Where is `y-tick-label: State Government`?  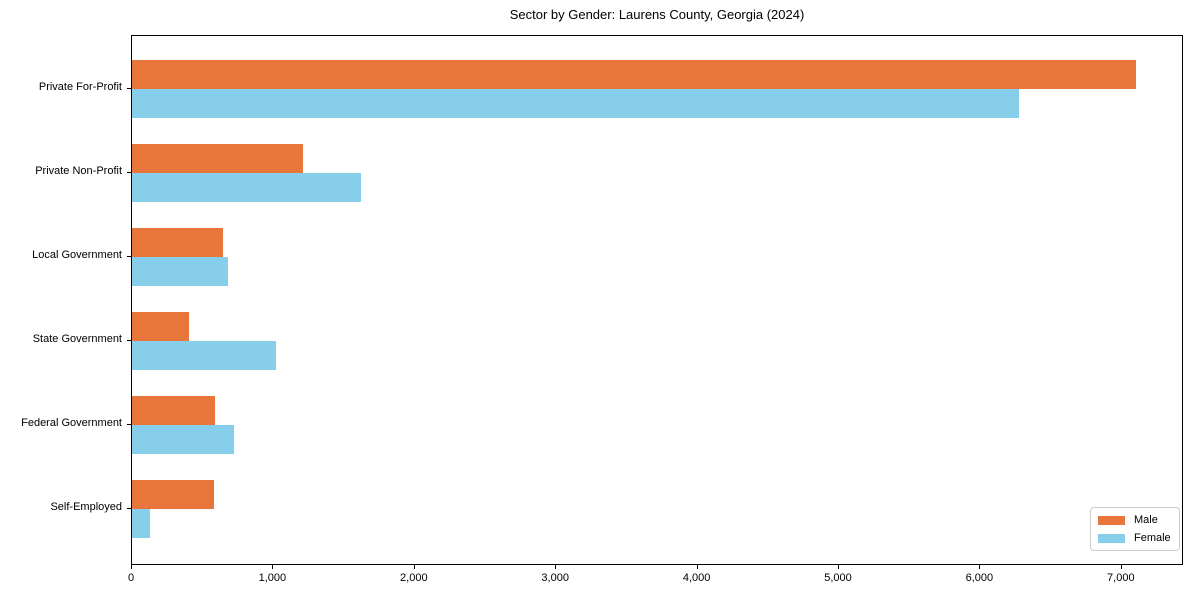 y-tick-label: State Government is located at coordinates (77, 339).